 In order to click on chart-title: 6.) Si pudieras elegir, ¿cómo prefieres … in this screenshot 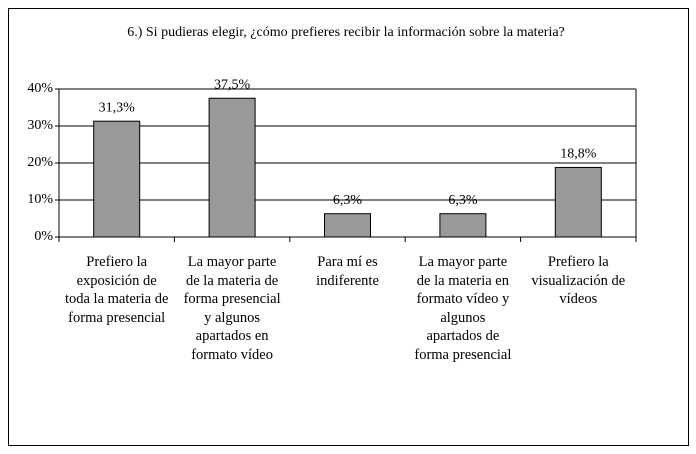, I will do `click(346, 32)`.